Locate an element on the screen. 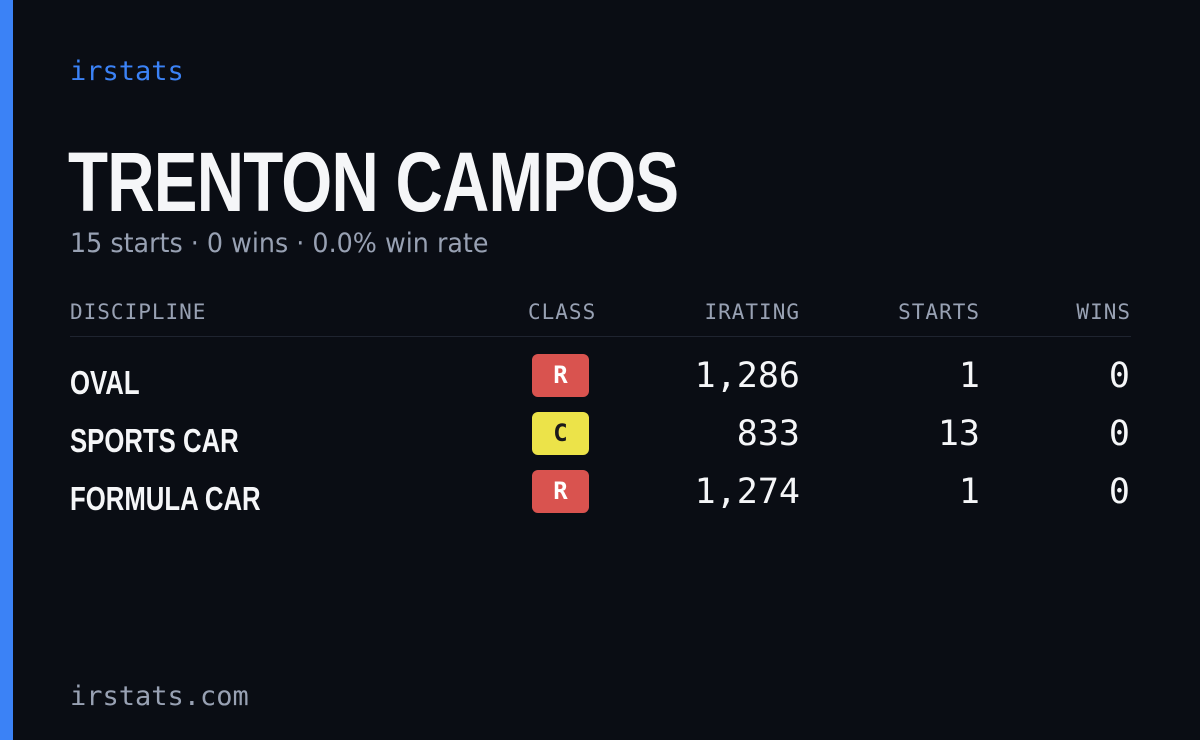  header-wins: WINS is located at coordinates (1103, 312).